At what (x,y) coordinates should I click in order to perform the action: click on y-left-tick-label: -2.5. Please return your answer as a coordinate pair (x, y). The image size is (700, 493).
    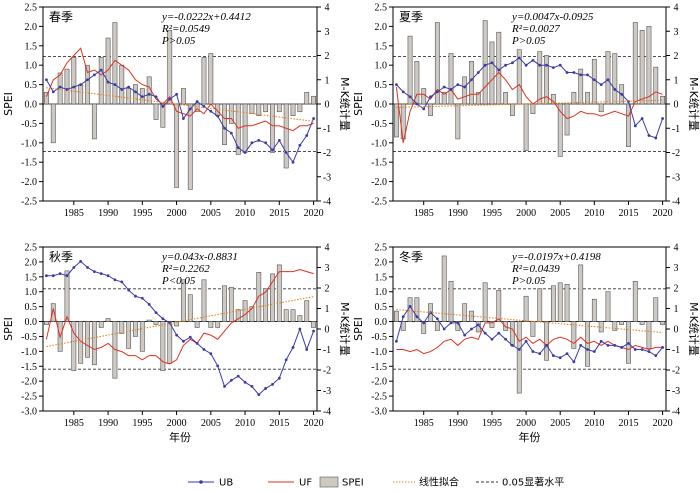
    Looking at the image, I should click on (29, 397).